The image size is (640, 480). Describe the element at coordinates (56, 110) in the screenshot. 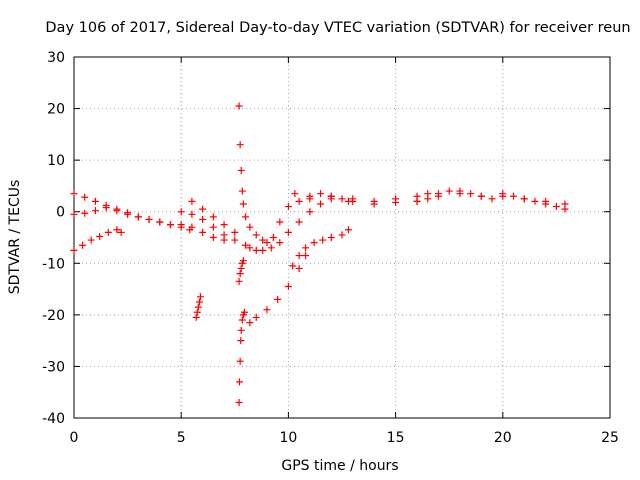

I see `y-tick-label: 20` at that location.